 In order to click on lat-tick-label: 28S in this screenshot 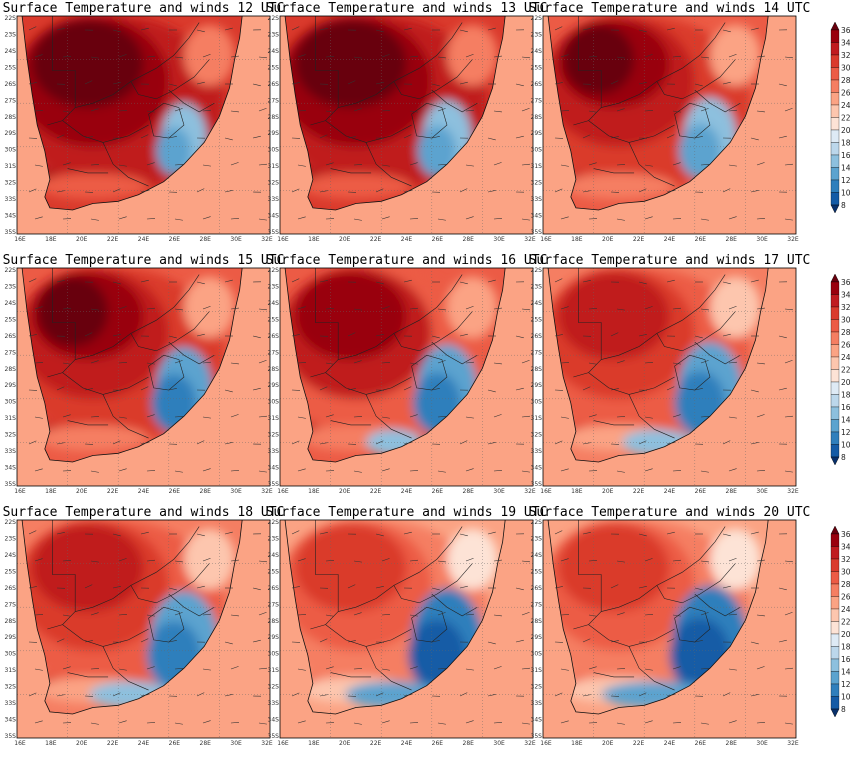, I will do `click(274, 117)`.